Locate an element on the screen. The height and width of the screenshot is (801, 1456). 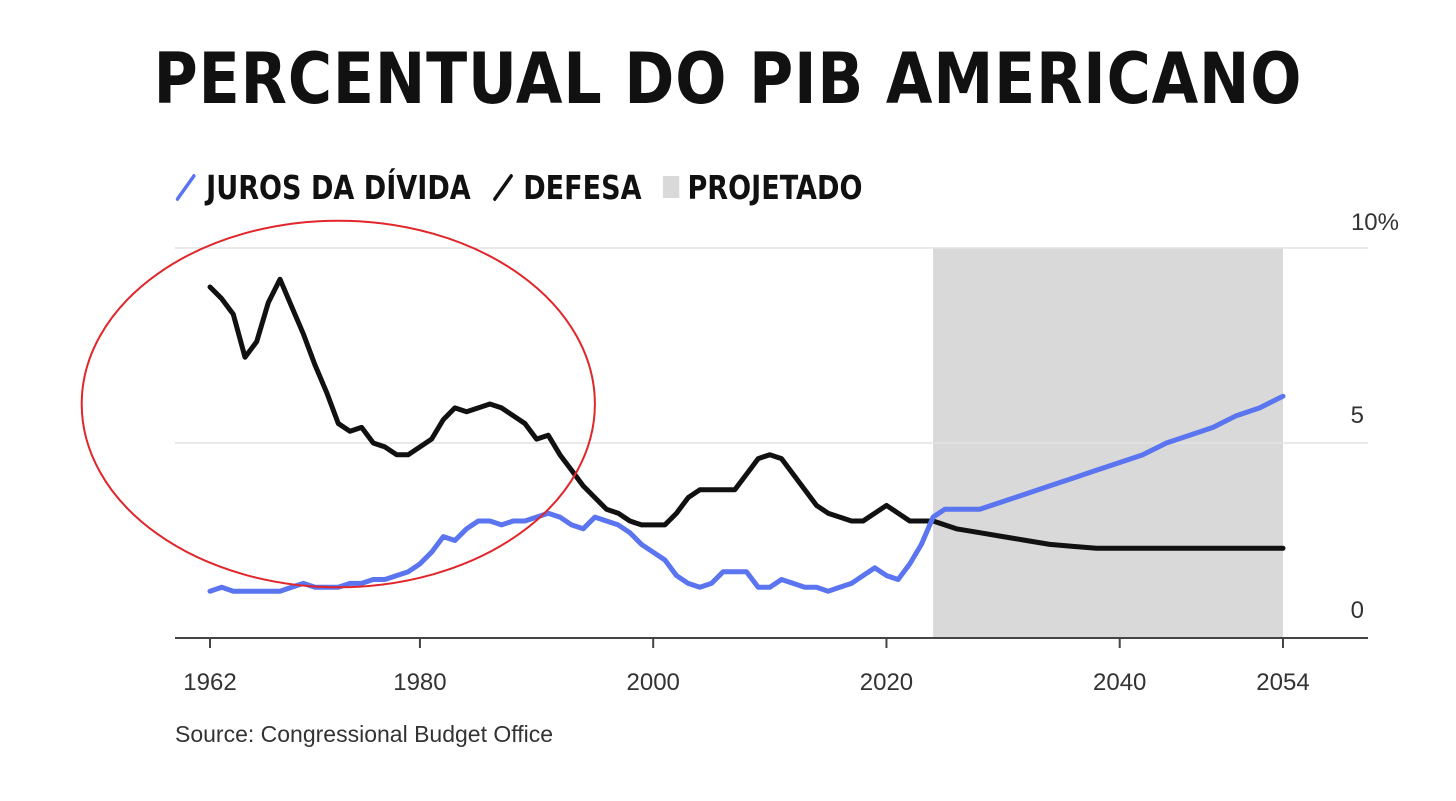
legend-item-projetado: PROJETADO is located at coordinates (762, 187).